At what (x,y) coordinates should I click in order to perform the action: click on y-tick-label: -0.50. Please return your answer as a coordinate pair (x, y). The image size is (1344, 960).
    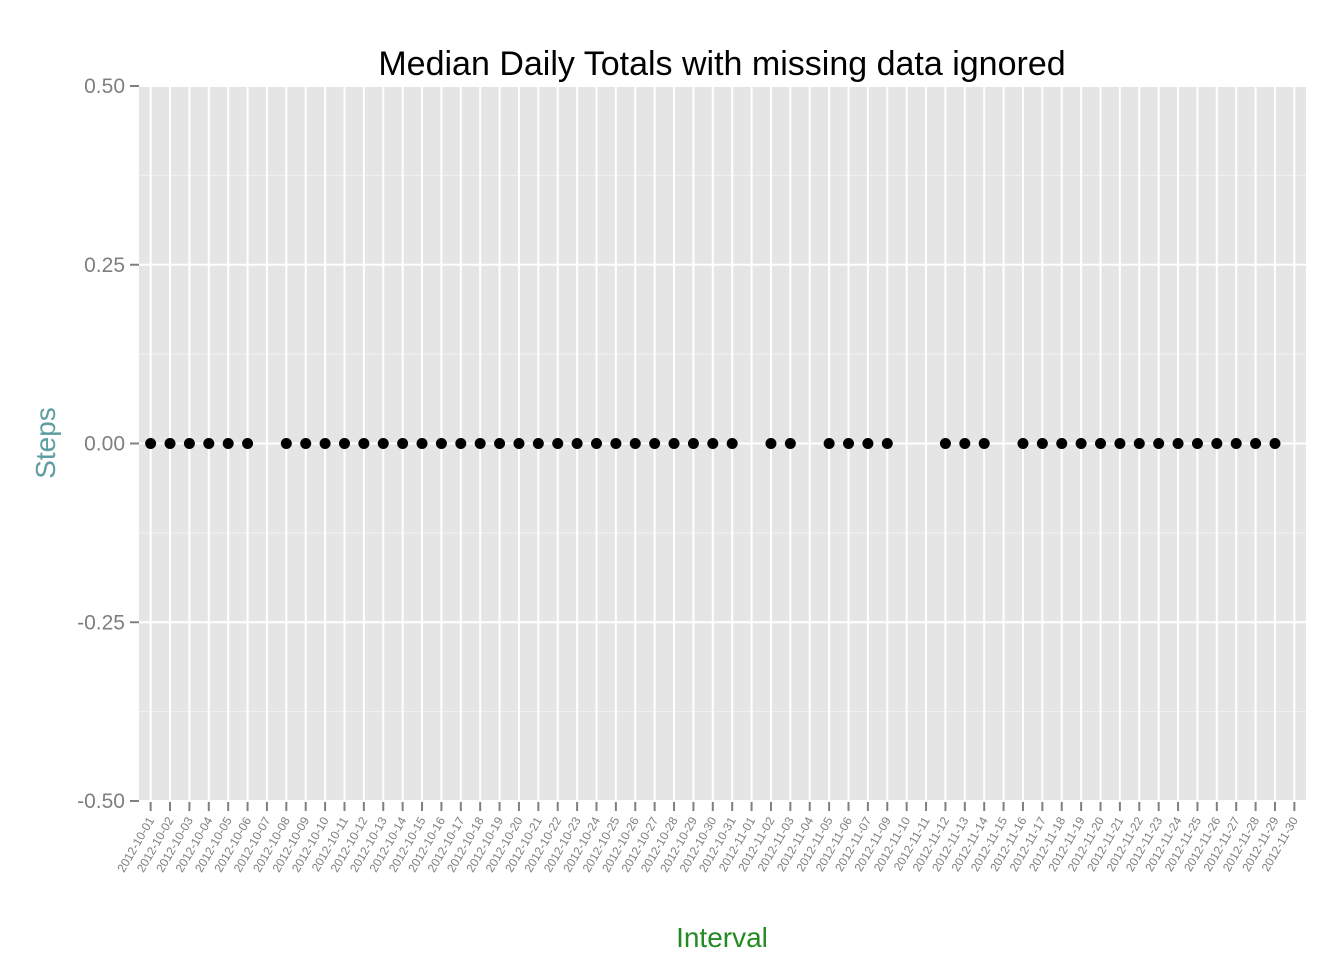
    Looking at the image, I should click on (101, 801).